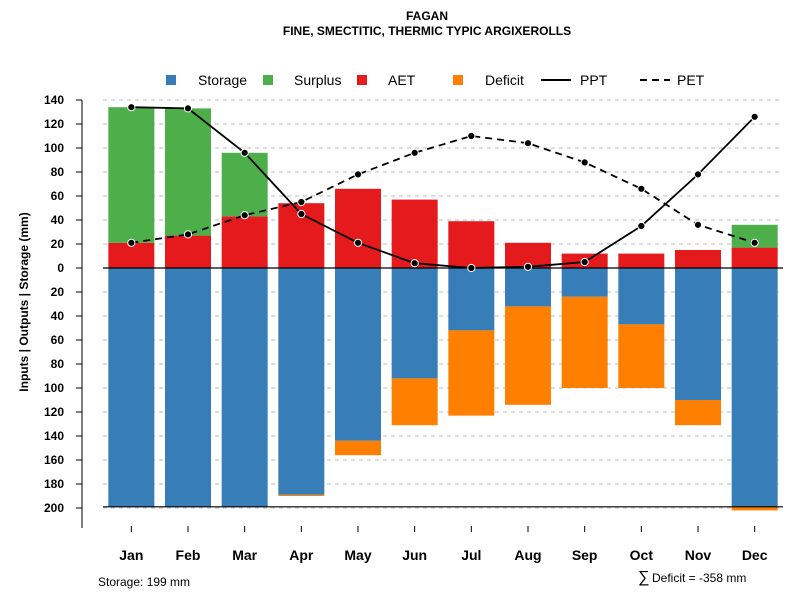 Image resolution: width=800 pixels, height=600 pixels. Describe the element at coordinates (427, 16) in the screenshot. I see `chart-title: FAGAN` at that location.